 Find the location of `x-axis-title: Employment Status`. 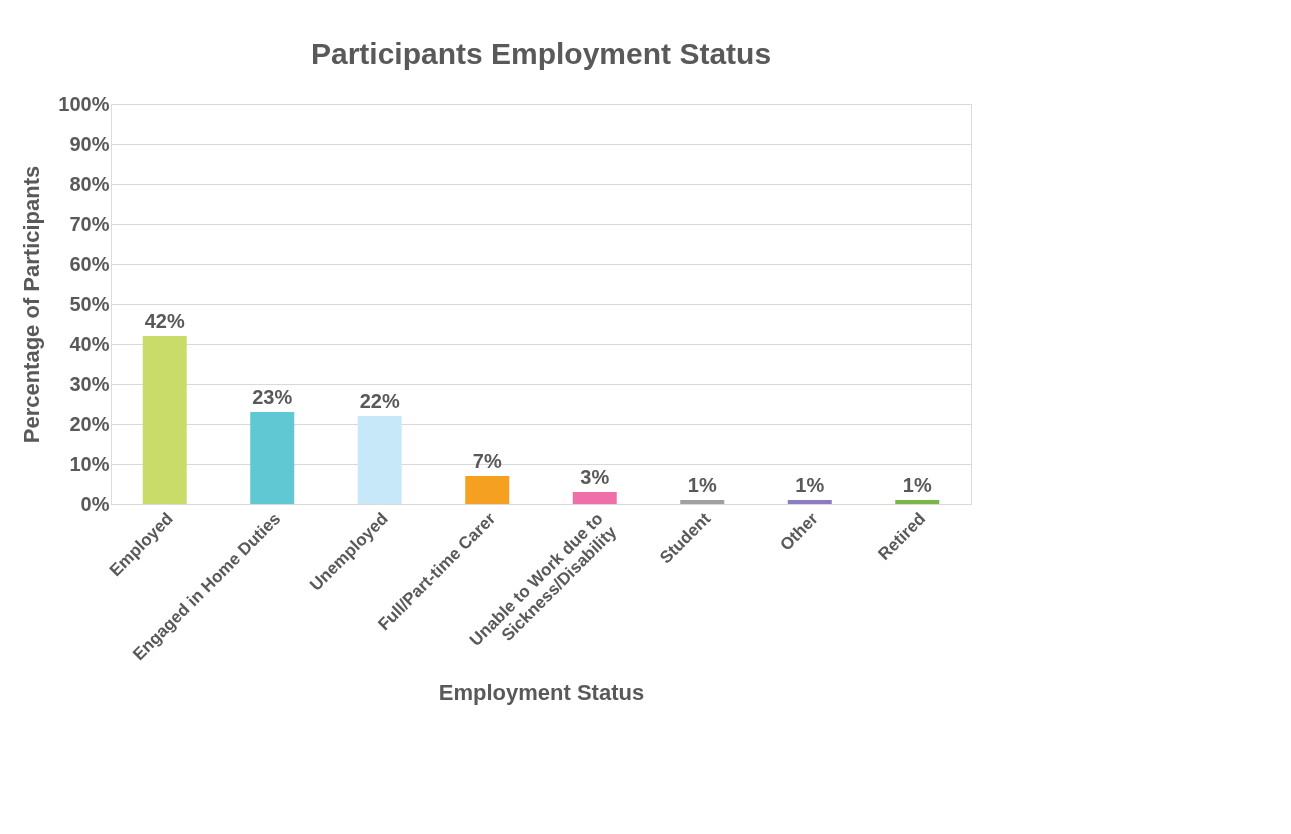

x-axis-title: Employment Status is located at coordinates (541, 693).